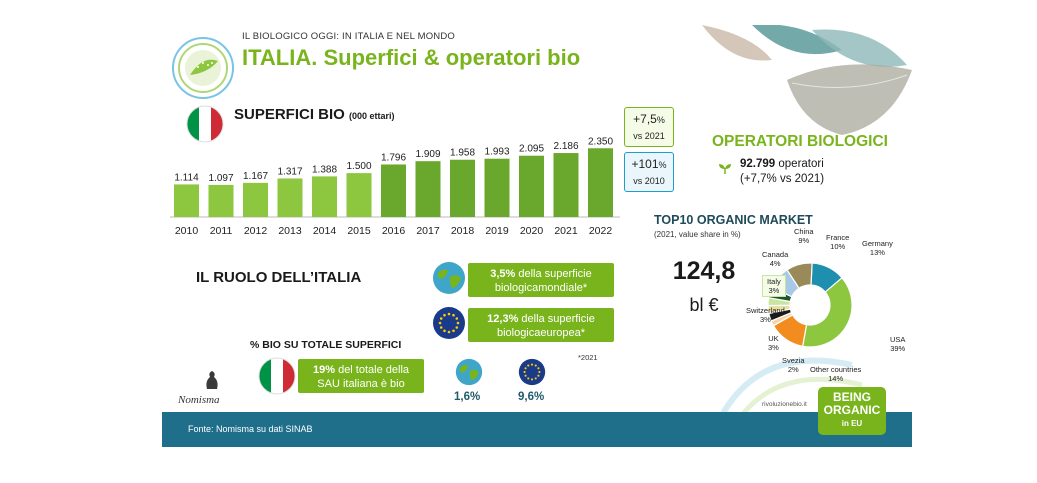 This screenshot has width=1037, height=483. Describe the element at coordinates (326, 345) in the screenshot. I see `bio-share-title: % BIO SU TOTALE SUPERFICI` at that location.